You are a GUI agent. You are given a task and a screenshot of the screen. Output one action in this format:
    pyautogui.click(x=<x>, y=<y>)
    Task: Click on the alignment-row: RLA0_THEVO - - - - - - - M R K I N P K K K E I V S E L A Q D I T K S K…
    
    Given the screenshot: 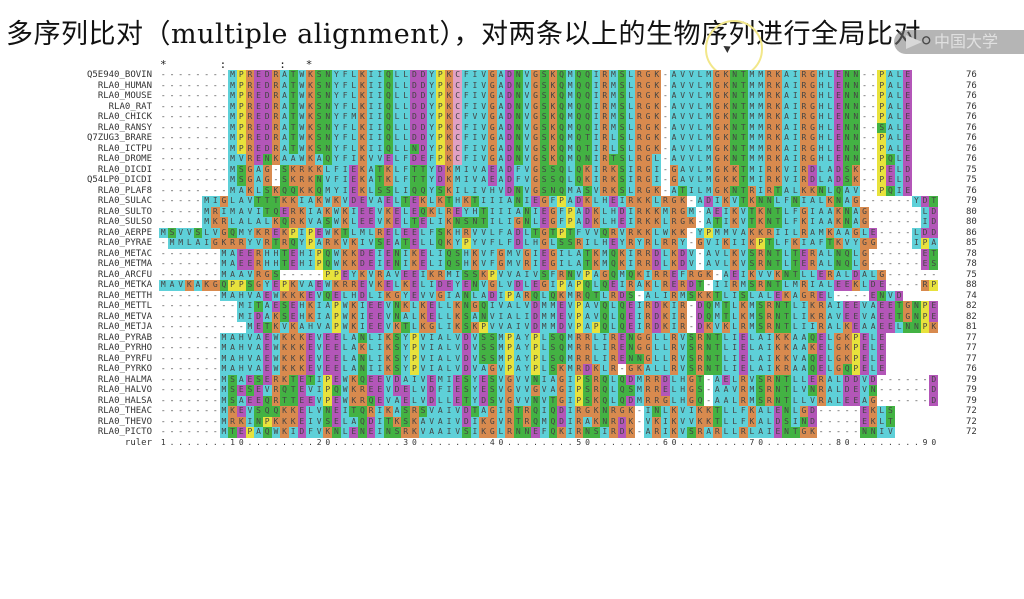 What is the action you would take?
    pyautogui.click(x=512, y=421)
    